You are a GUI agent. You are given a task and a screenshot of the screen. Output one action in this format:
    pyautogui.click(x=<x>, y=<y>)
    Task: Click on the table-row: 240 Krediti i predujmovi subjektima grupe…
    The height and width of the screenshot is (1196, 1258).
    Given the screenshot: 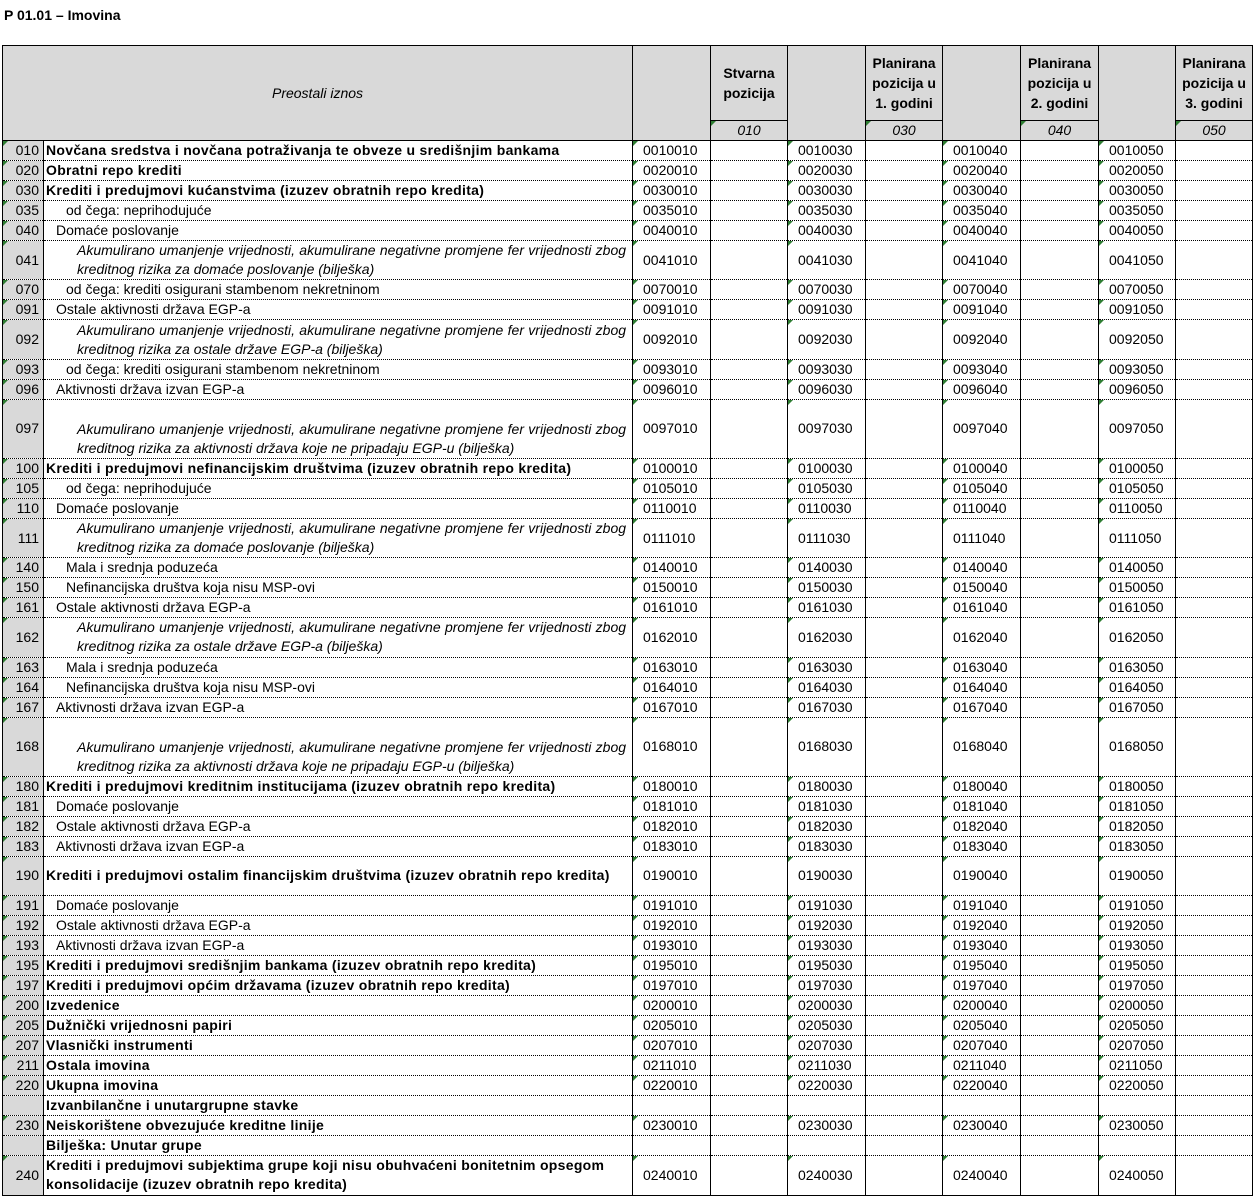 What is the action you would take?
    pyautogui.click(x=628, y=1175)
    